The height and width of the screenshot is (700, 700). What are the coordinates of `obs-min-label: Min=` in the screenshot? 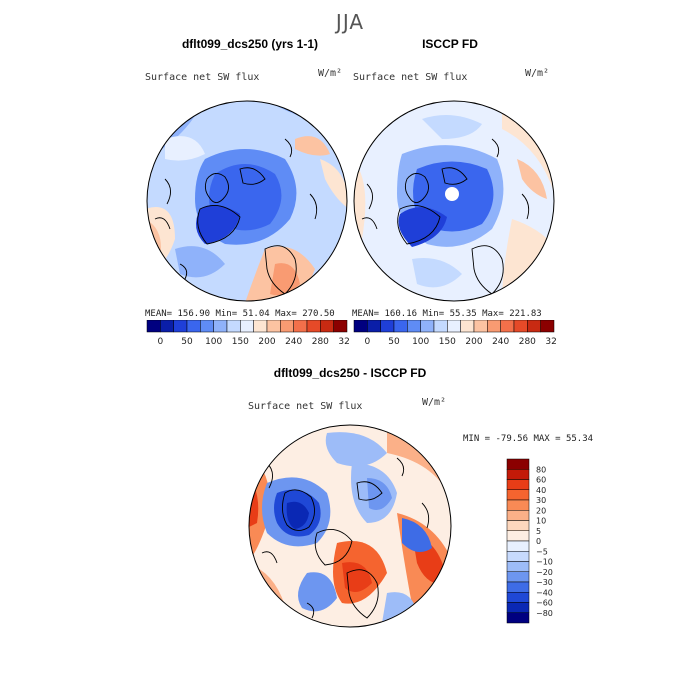 It's located at (433, 314).